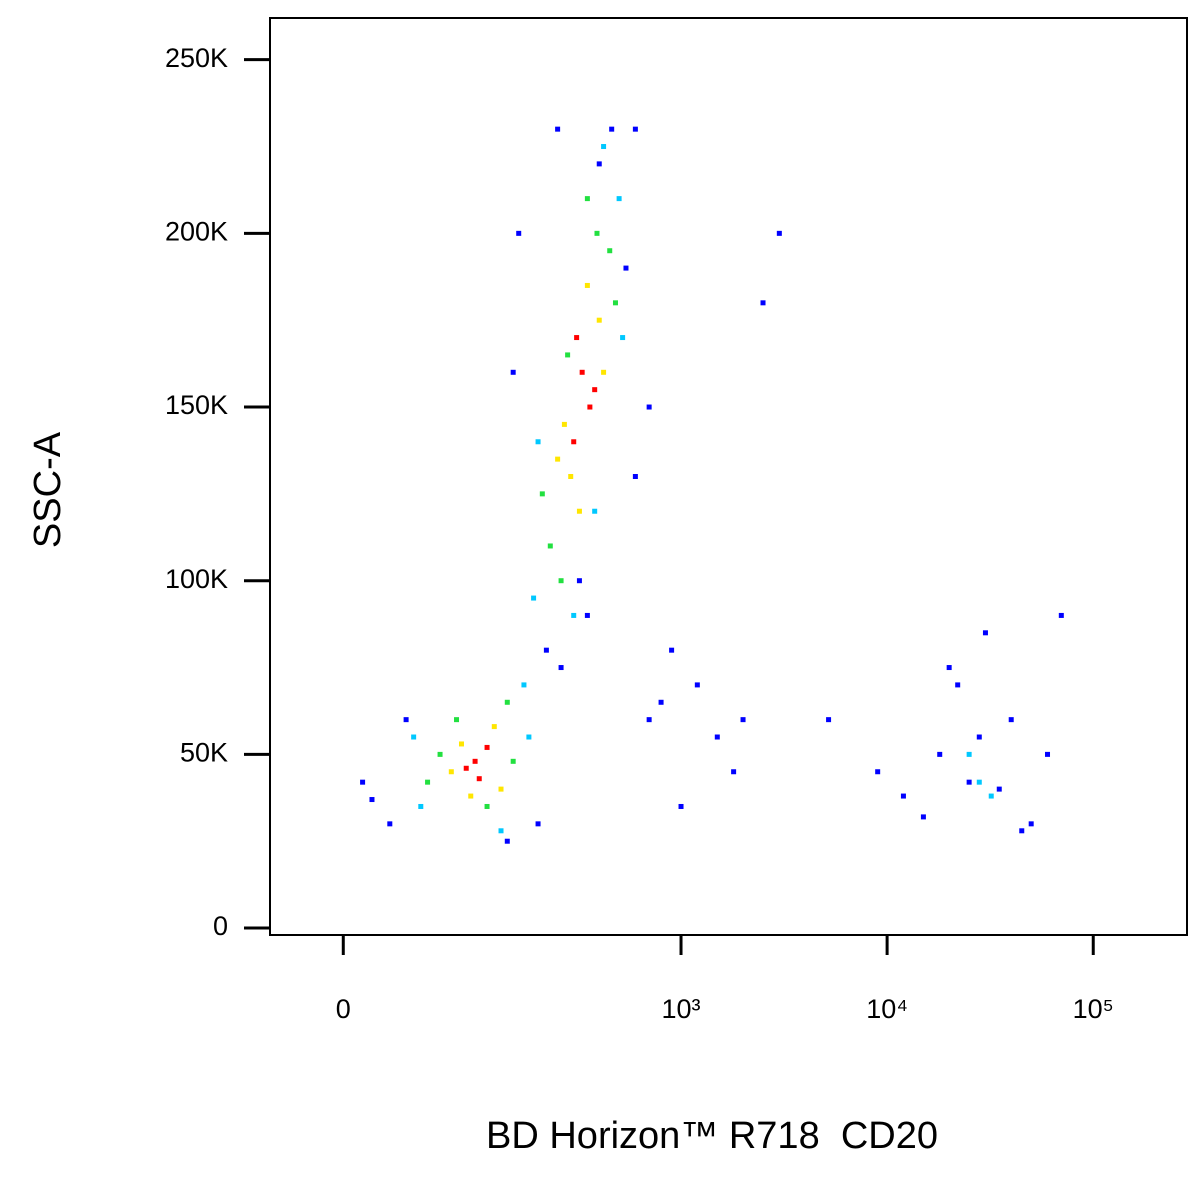 The width and height of the screenshot is (1192, 1193). Describe the element at coordinates (48, 489) in the screenshot. I see `y-axis-title: SSC-A` at that location.